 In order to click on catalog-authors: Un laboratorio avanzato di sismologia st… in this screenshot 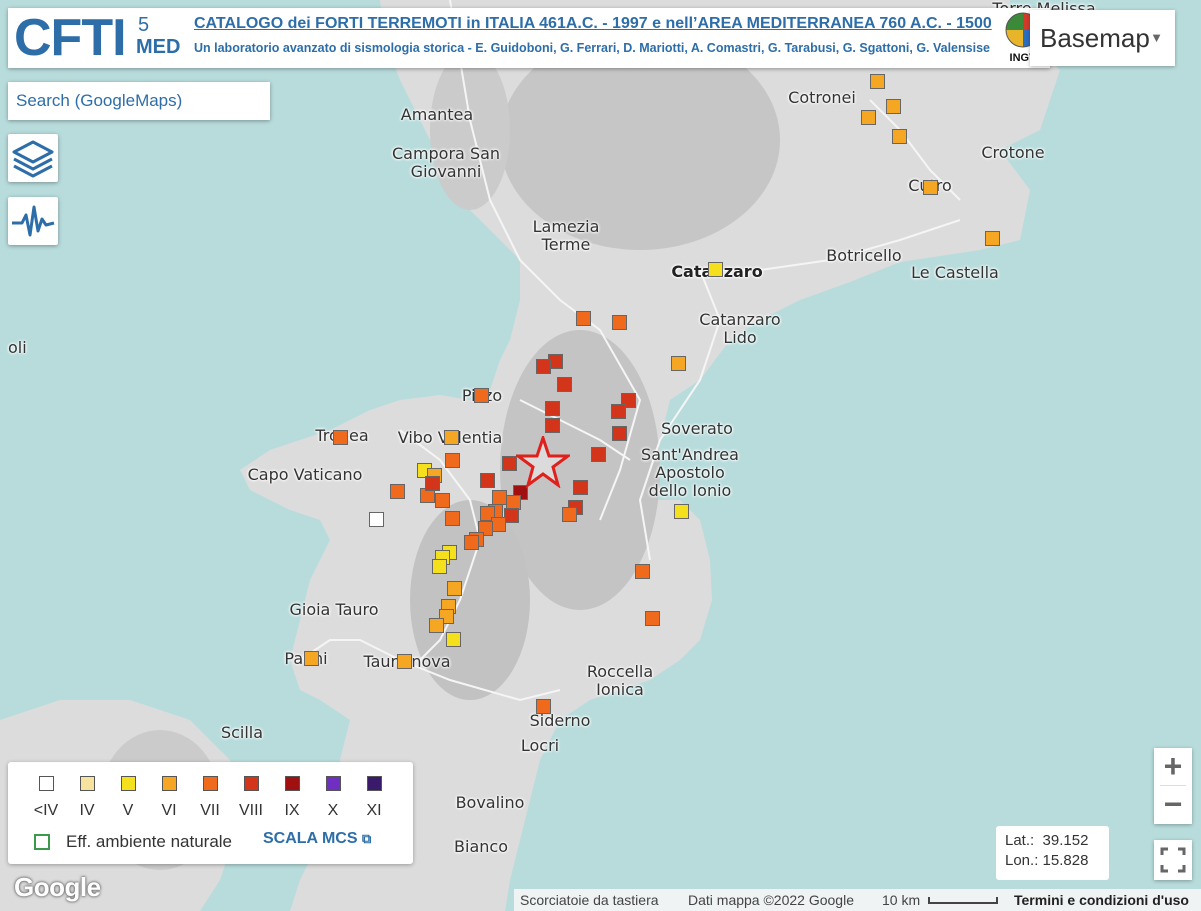, I will do `click(592, 48)`.